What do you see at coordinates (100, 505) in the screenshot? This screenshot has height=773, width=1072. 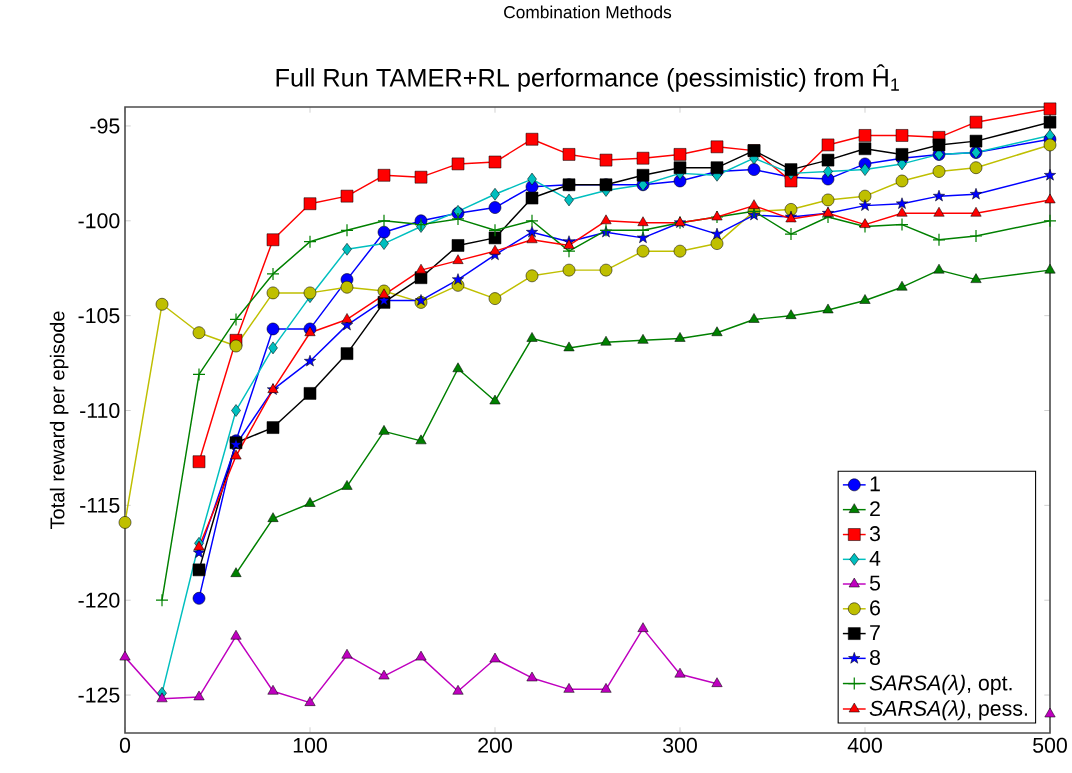 I see `y-tick-label: -115` at bounding box center [100, 505].